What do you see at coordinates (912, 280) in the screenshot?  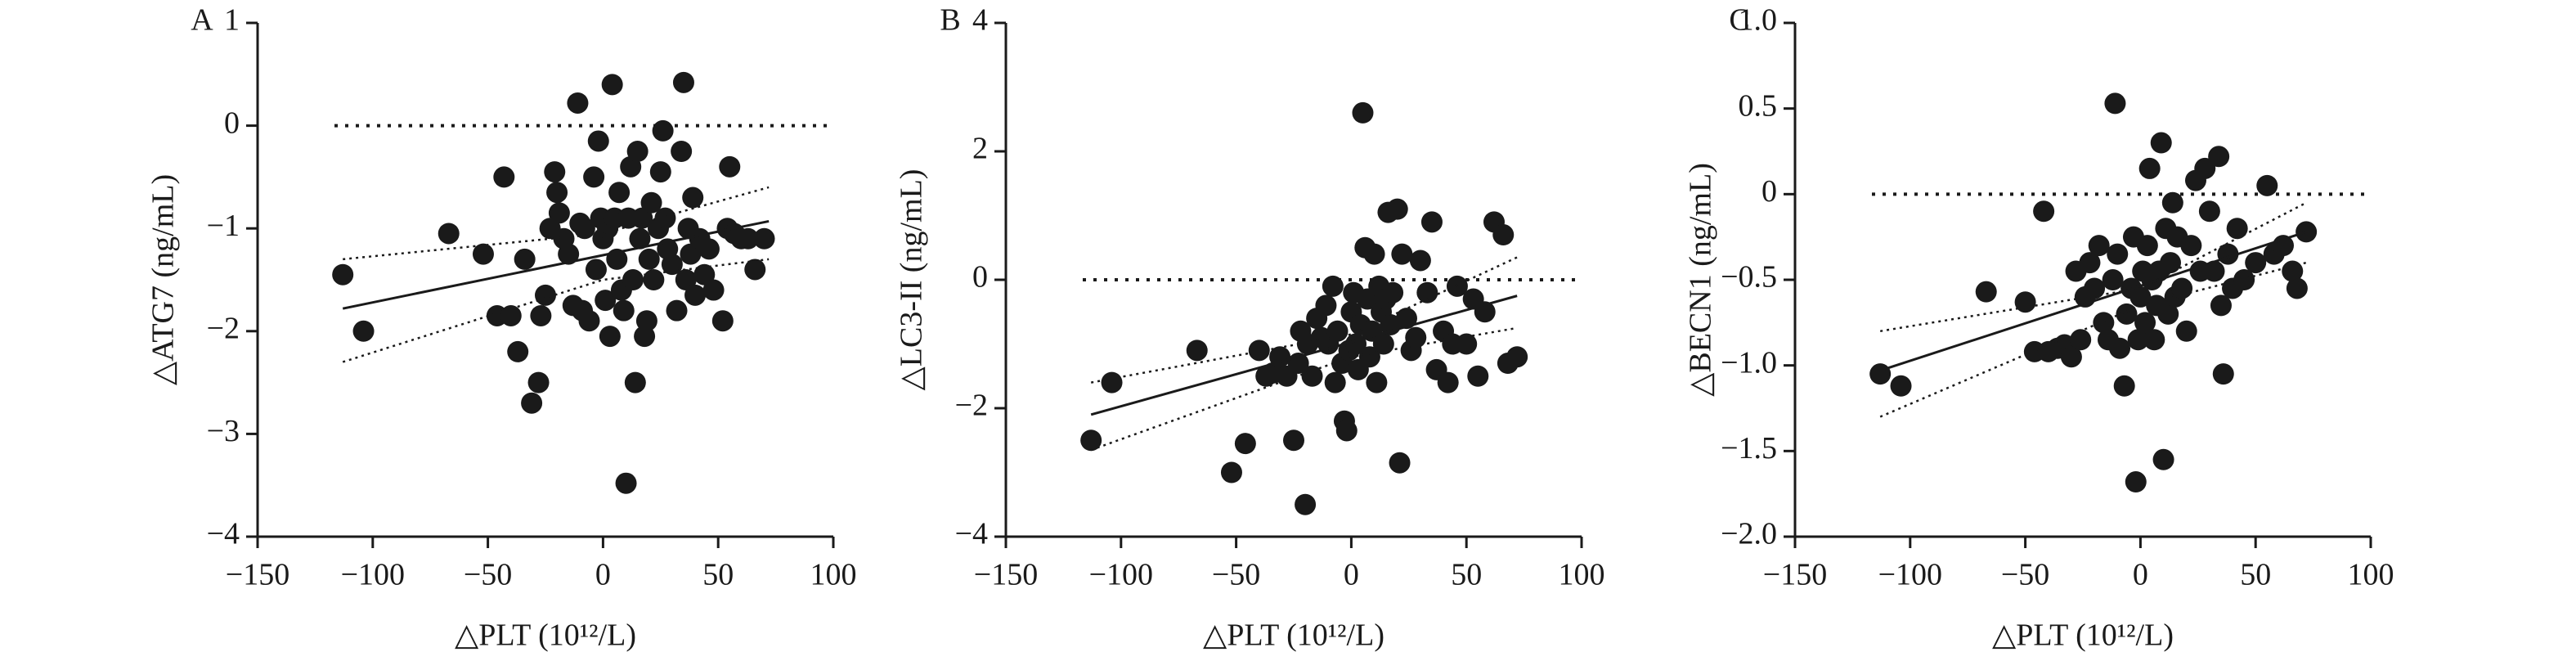 I see `y-axis-label: △LC3-II (ng/mL)` at bounding box center [912, 280].